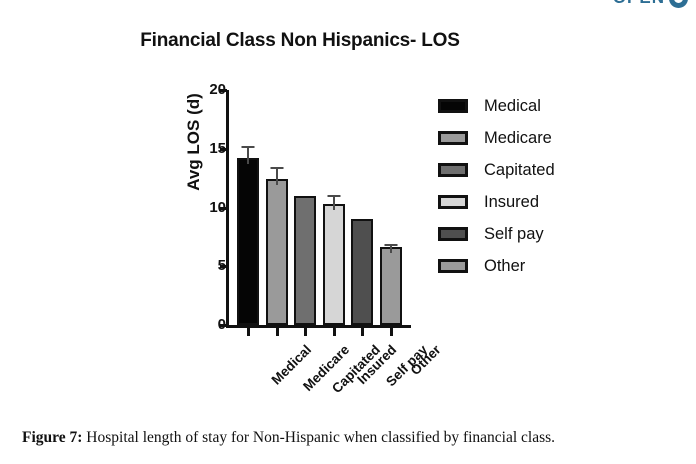 The image size is (696, 464). I want to click on bar-other, so click(390, 207).